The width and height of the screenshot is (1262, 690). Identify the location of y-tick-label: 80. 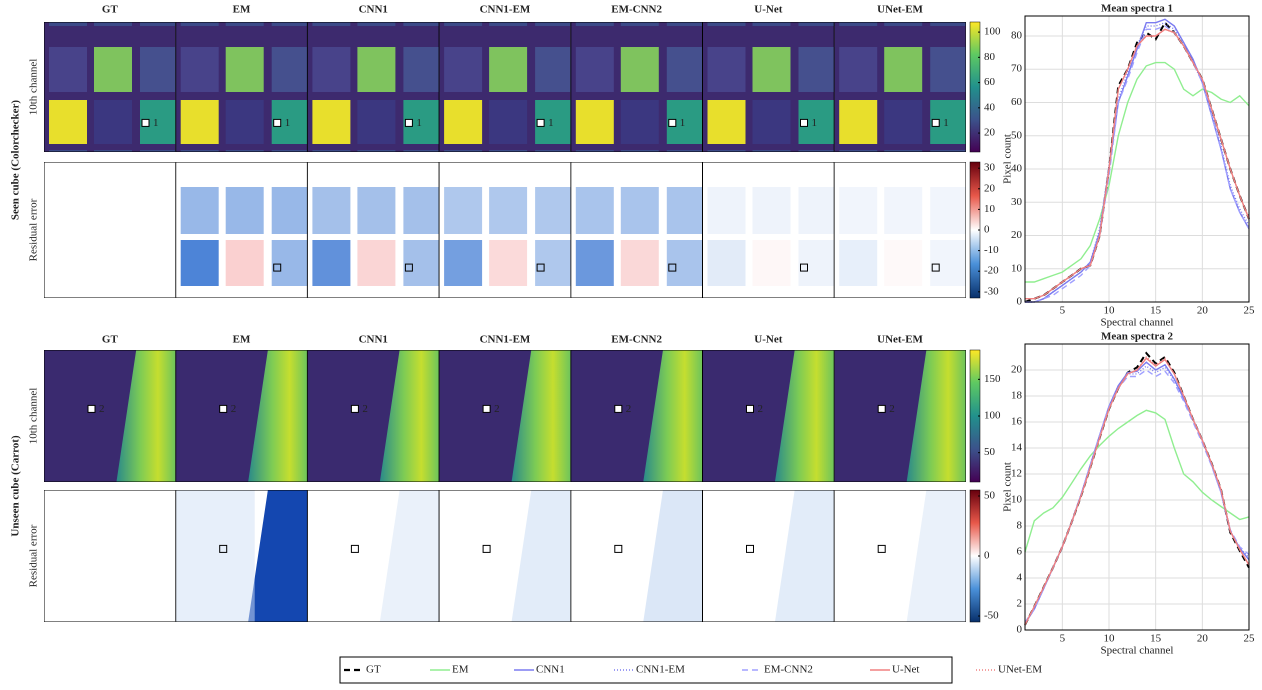
(1017, 35).